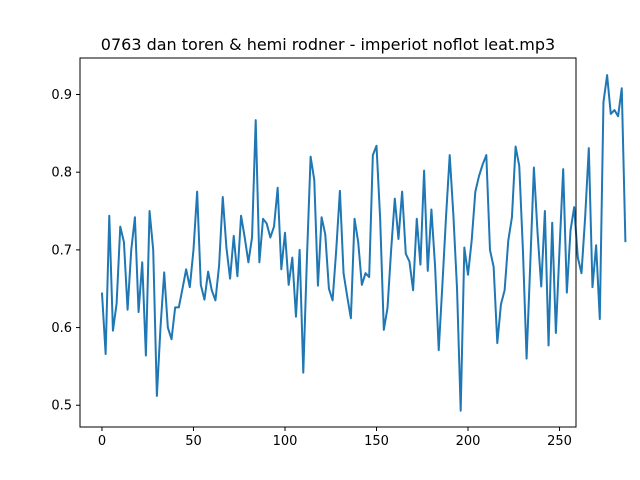  What do you see at coordinates (285, 441) in the screenshot?
I see `x-tick-label: 100` at bounding box center [285, 441].